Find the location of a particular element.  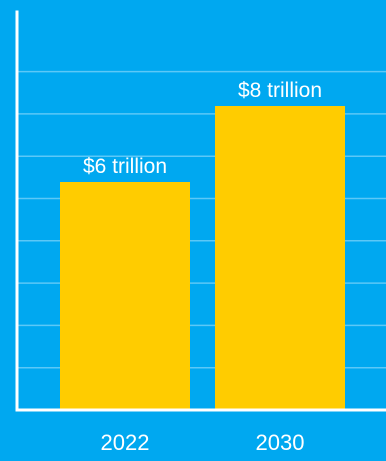

data-labels: $6 trillion $8 trillion is located at coordinates (202, 128).